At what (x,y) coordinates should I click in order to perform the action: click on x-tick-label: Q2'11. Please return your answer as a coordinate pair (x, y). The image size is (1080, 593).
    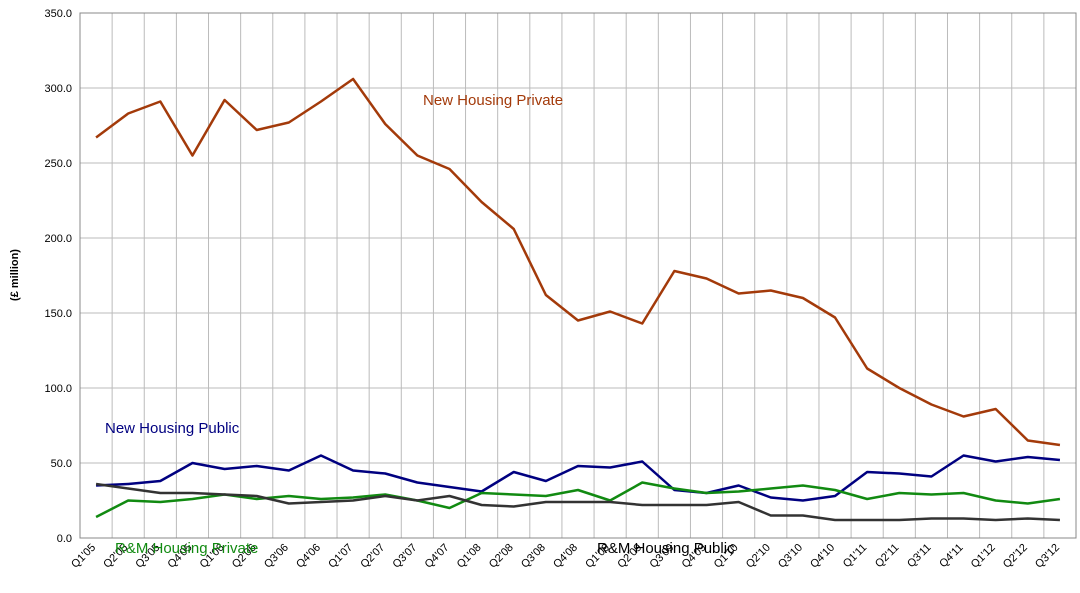
    Looking at the image, I should click on (887, 556).